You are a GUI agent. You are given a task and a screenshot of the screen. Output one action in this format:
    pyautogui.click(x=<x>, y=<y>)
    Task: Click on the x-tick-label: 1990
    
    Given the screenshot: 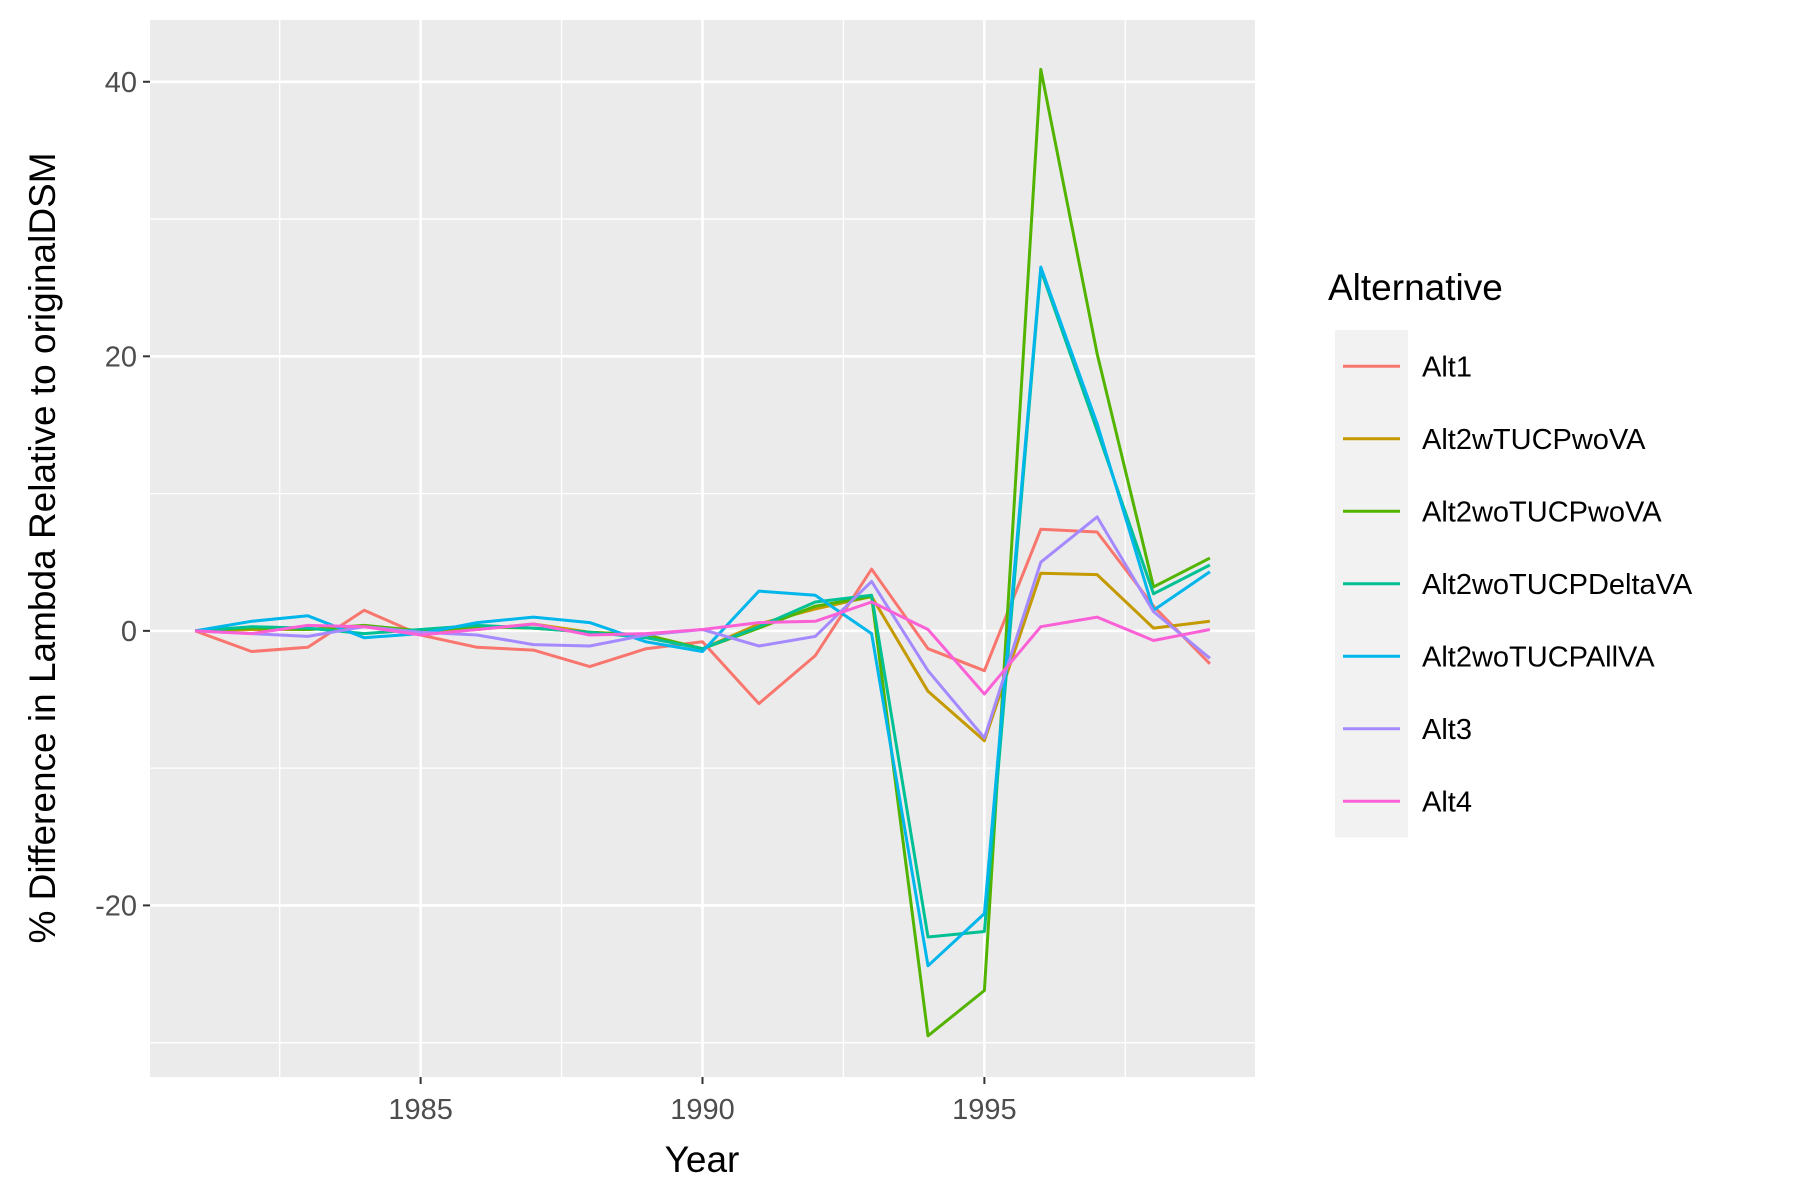 What is the action you would take?
    pyautogui.click(x=702, y=1110)
    